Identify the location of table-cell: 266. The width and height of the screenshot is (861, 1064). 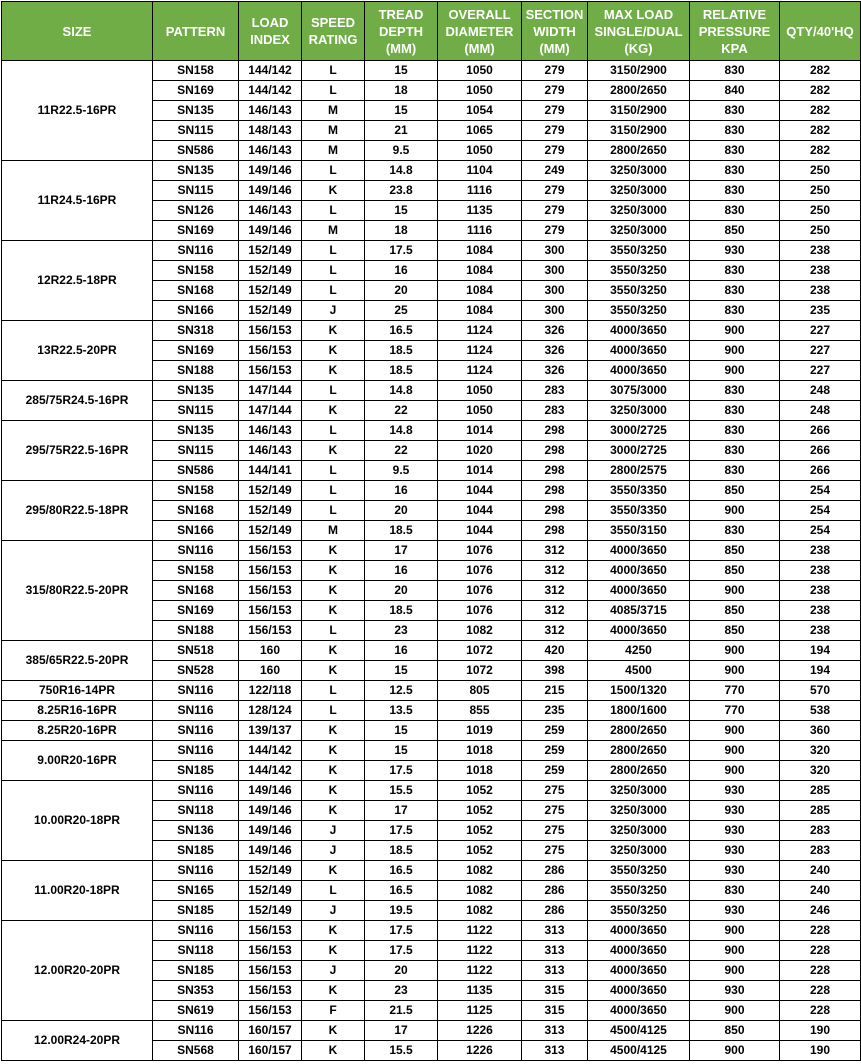
(820, 470).